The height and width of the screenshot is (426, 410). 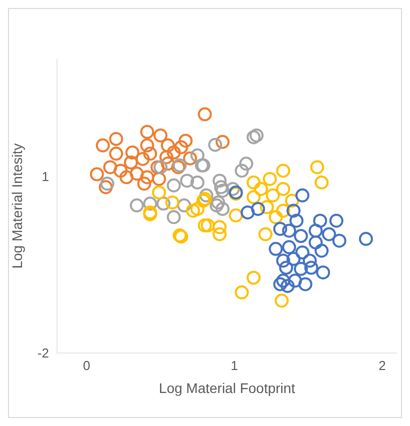 I want to click on x-tick-label: 0, so click(x=86, y=366).